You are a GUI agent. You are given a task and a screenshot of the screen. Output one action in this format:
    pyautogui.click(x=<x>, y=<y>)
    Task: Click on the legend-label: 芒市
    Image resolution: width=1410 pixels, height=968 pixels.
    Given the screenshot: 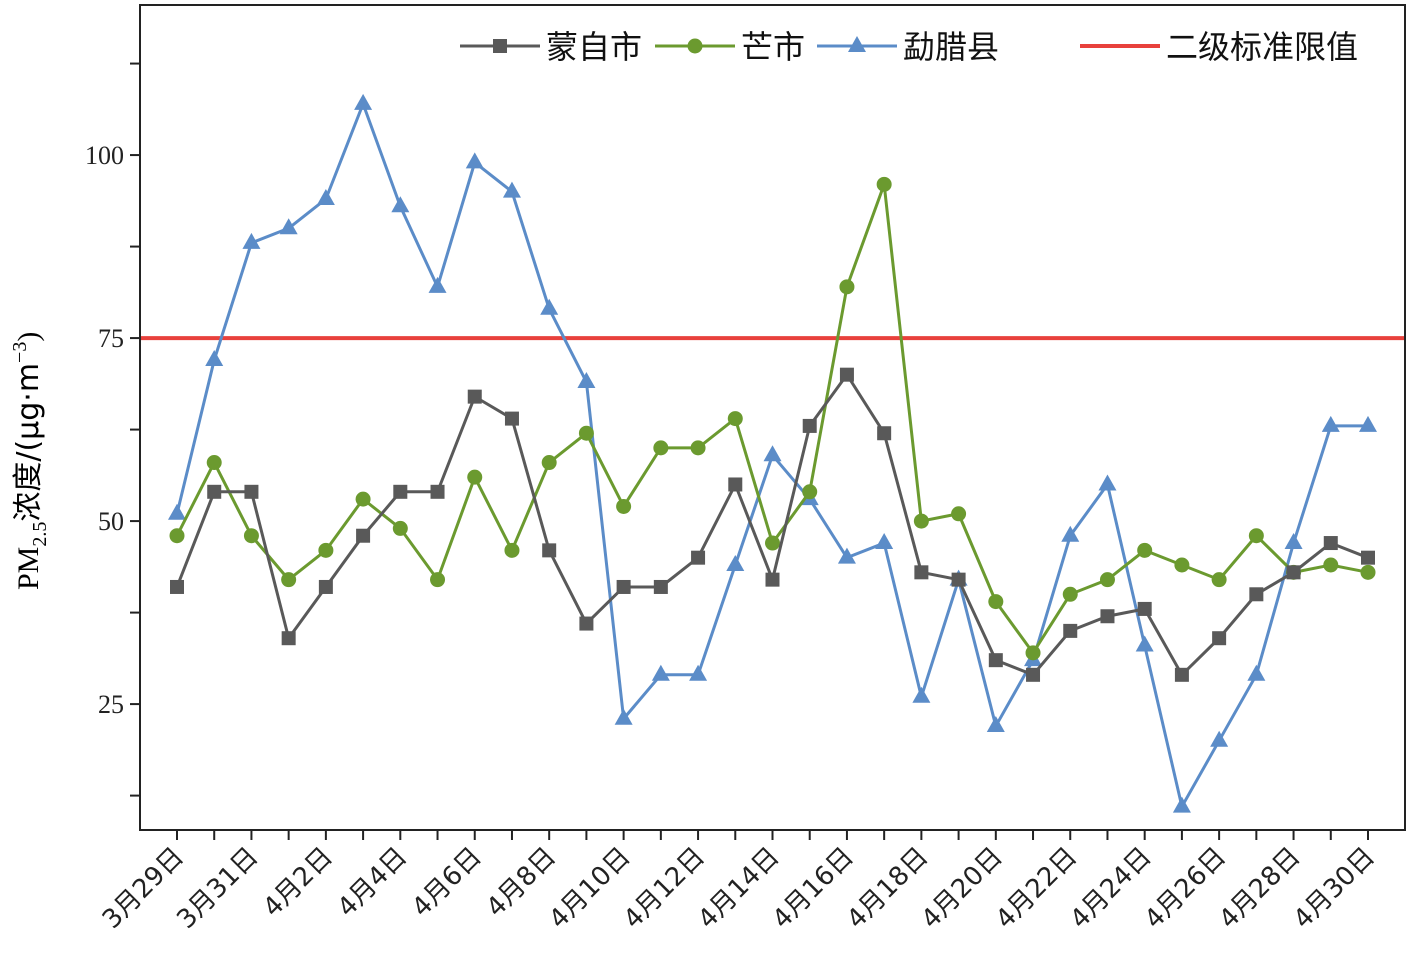 What is the action you would take?
    pyautogui.click(x=773, y=47)
    